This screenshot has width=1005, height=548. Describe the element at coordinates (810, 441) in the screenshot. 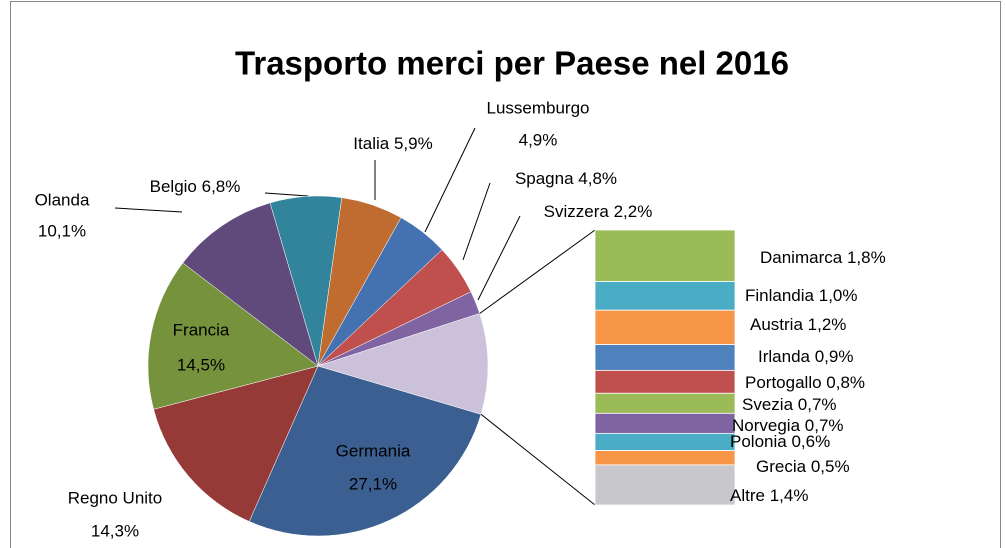

I see `bar-label-value: 0,6%` at that location.